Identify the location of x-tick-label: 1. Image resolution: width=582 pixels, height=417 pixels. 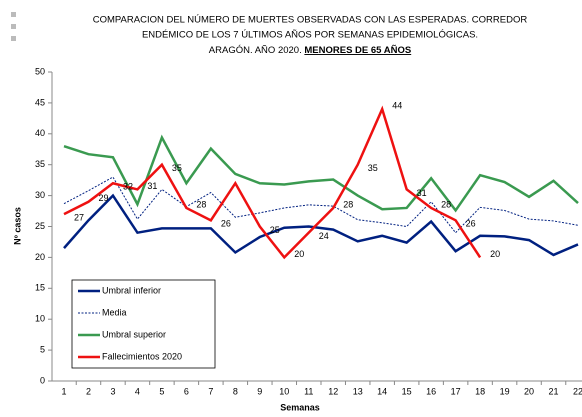
(63, 391).